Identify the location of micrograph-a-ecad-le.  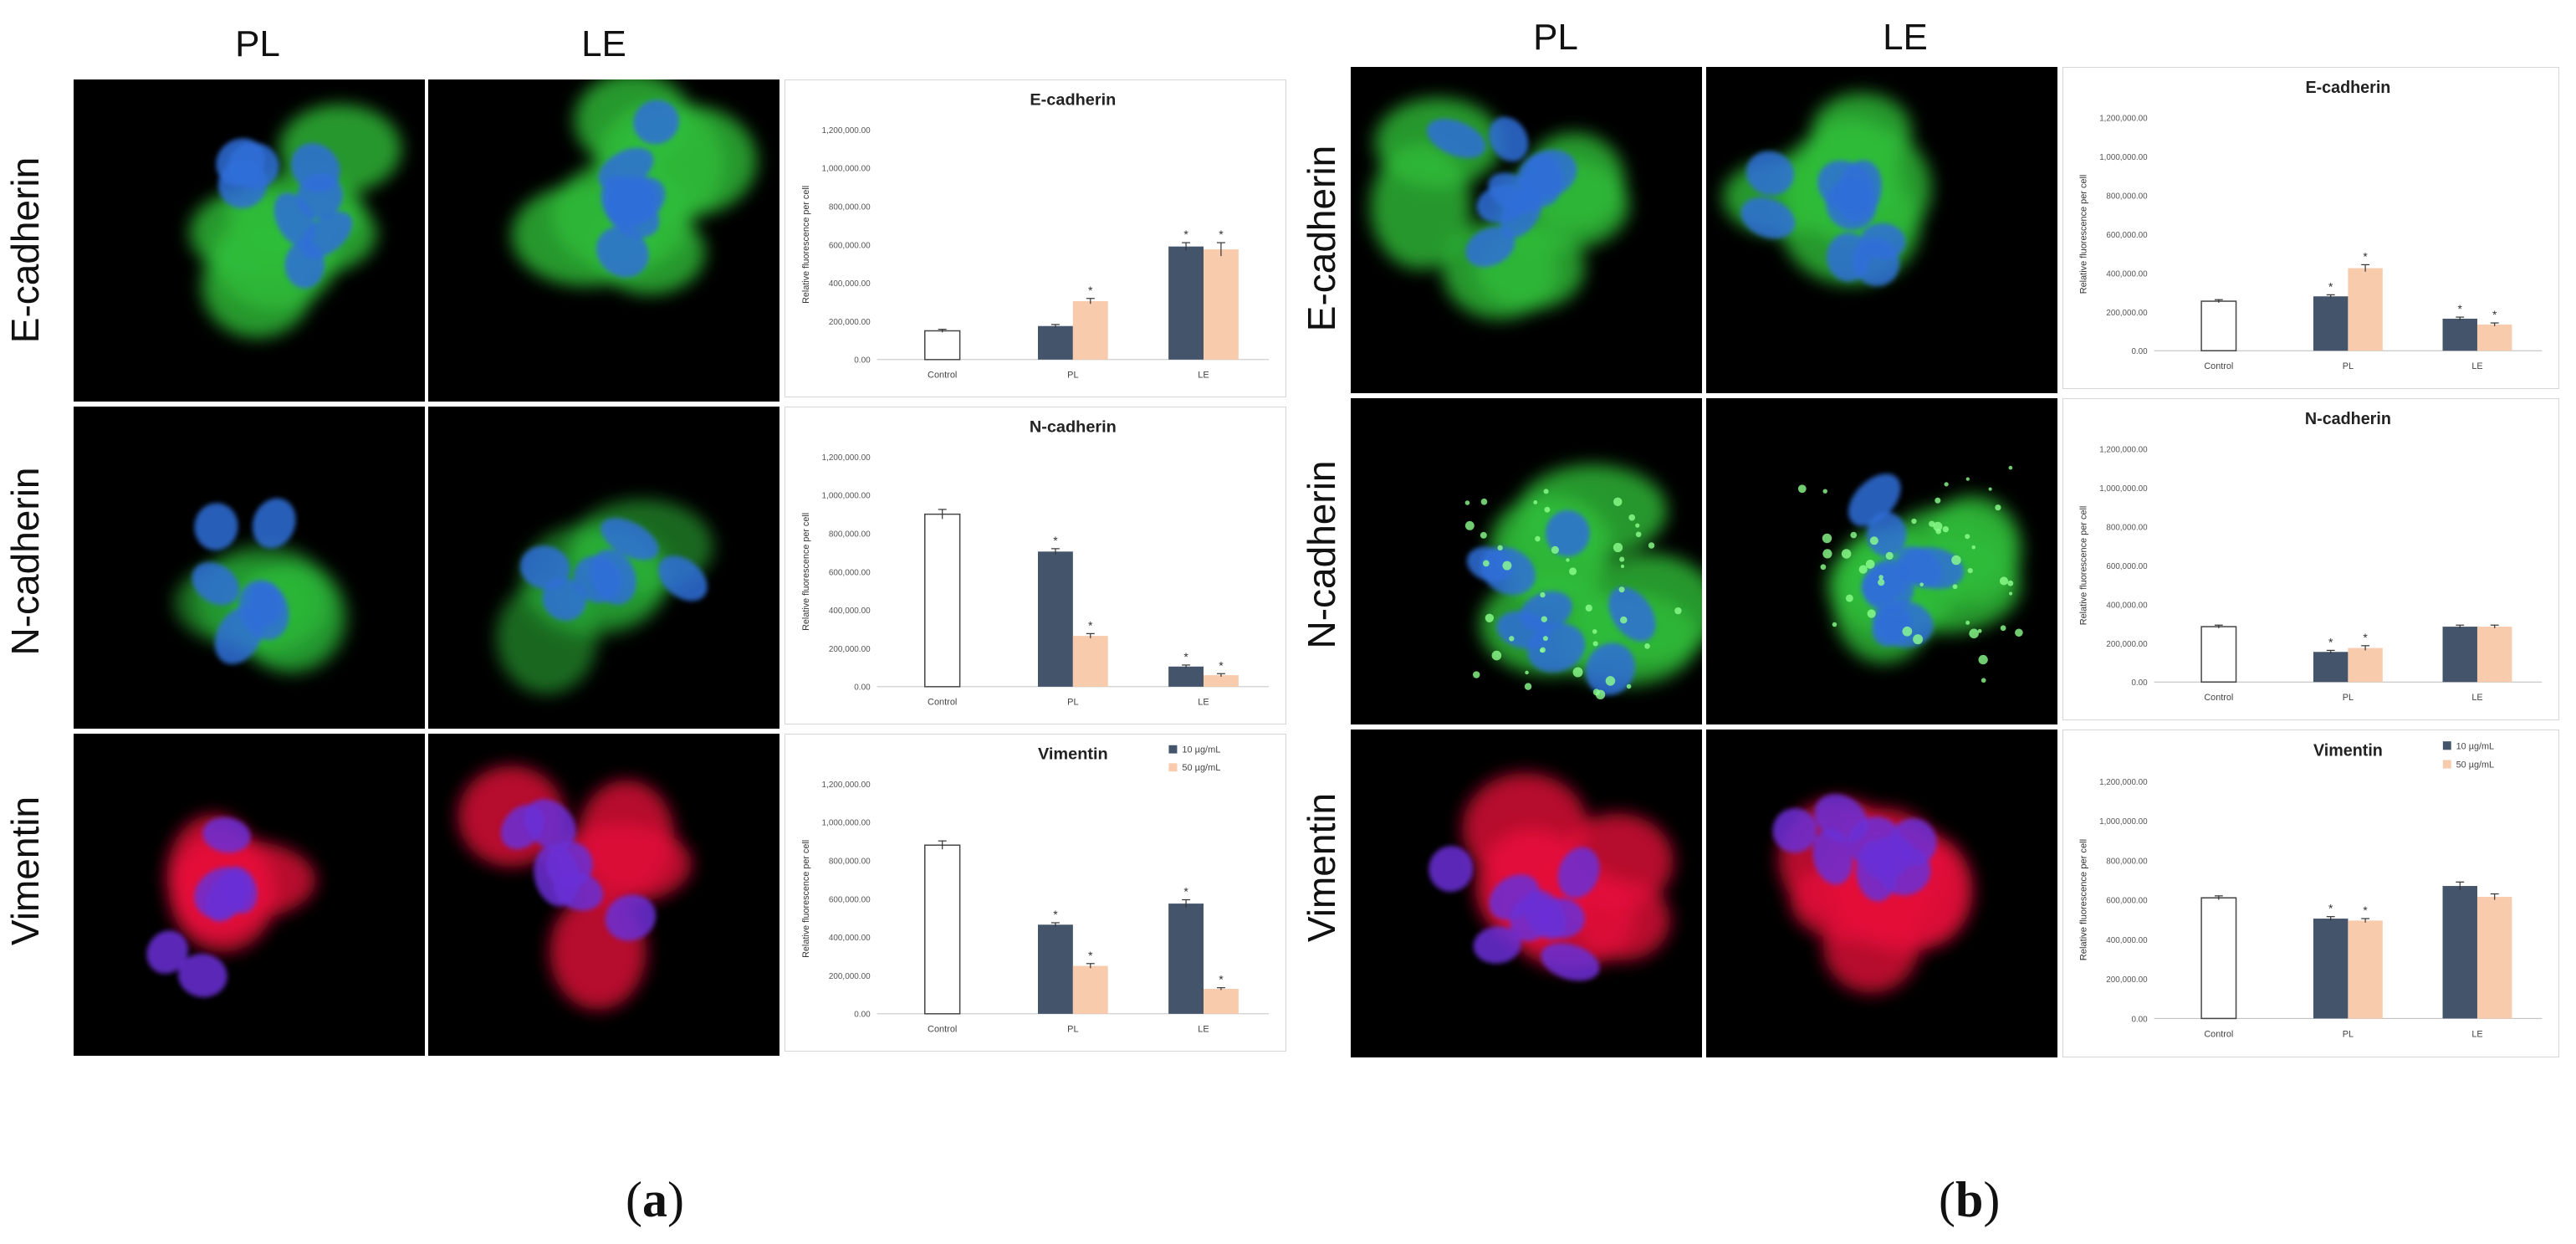
(603, 241).